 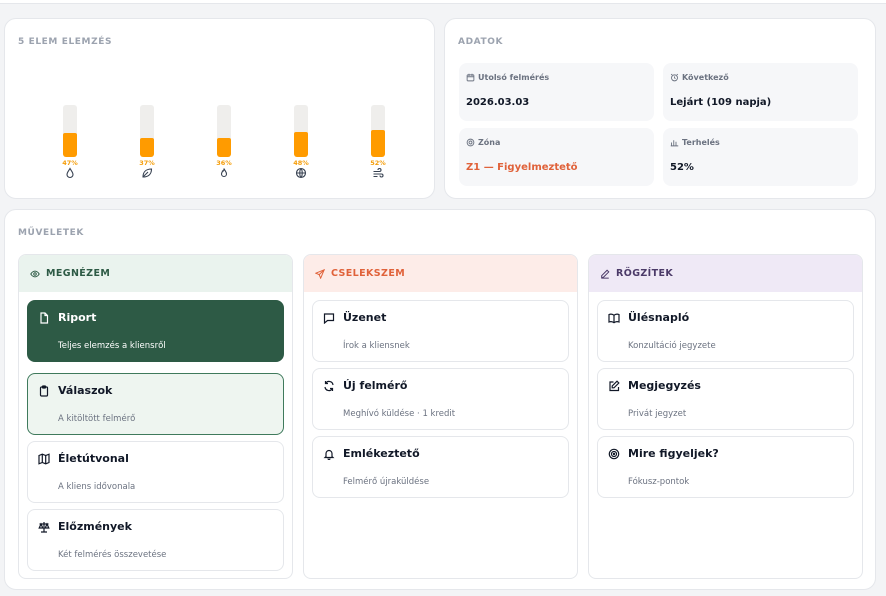 What do you see at coordinates (44, 527) in the screenshot?
I see `scale-icon` at bounding box center [44, 527].